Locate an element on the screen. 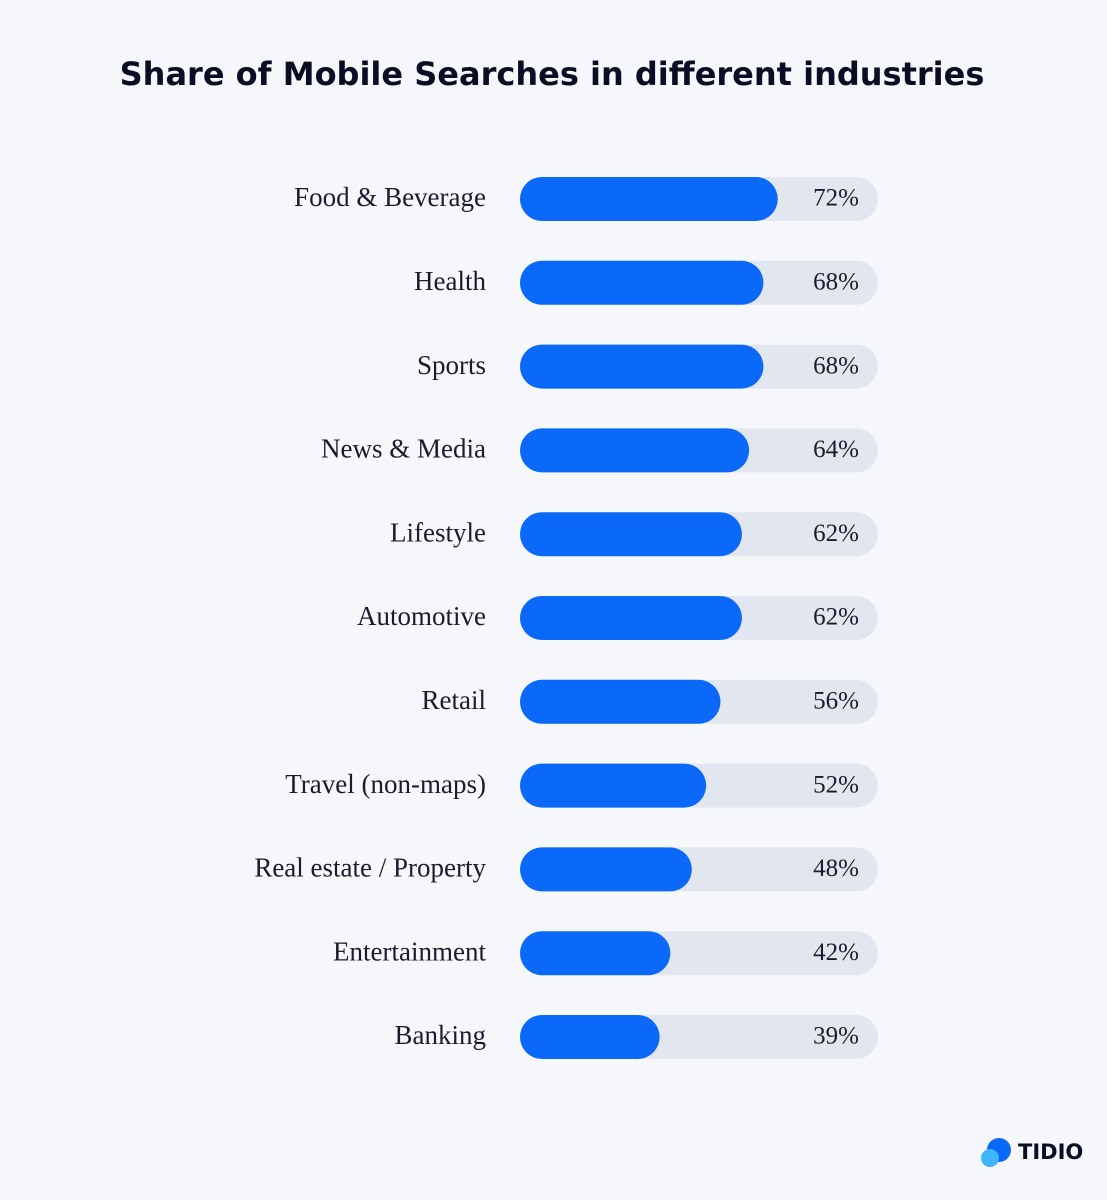 The height and width of the screenshot is (1200, 1107). value-label: 64% is located at coordinates (836, 449).